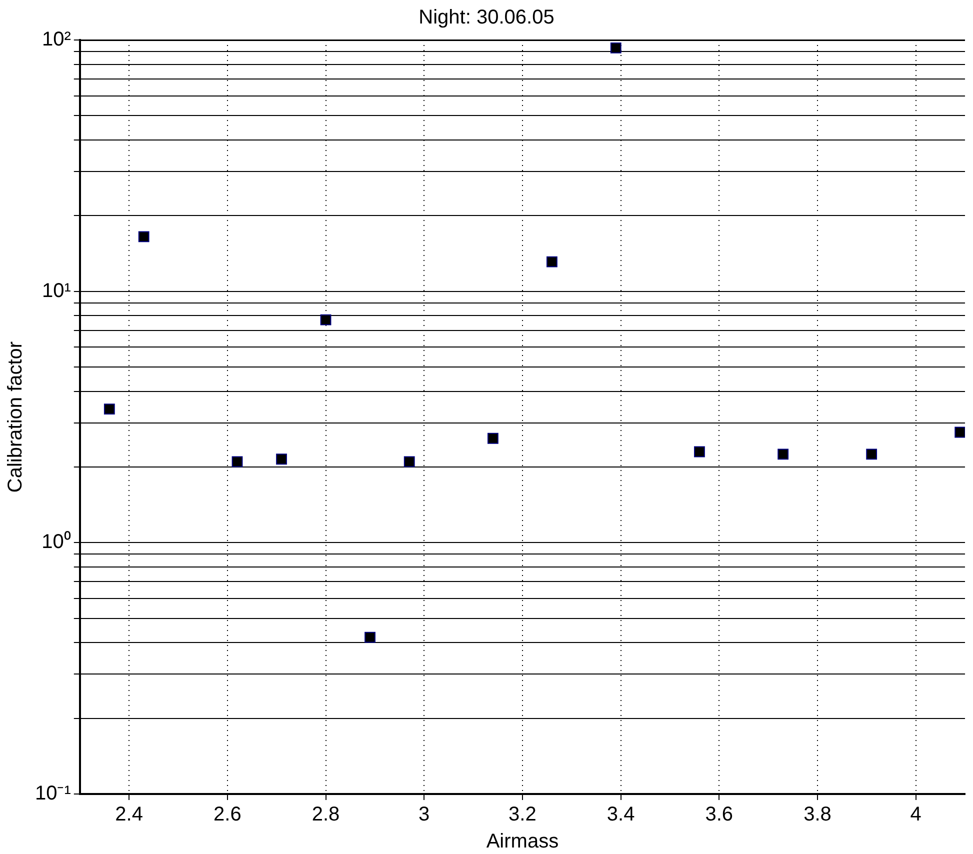  Describe the element at coordinates (129, 815) in the screenshot. I see `x-tick-label: 2.4` at that location.